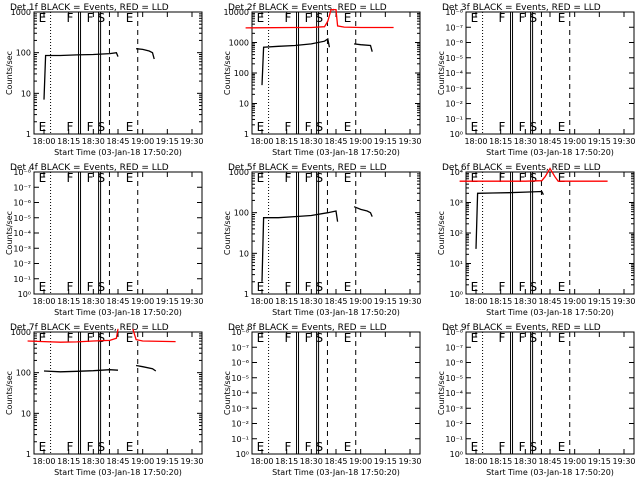 Image resolution: width=640 pixels, height=480 pixels. What do you see at coordinates (311, 141) in the screenshot?
I see `x-tick-label: 18:30` at bounding box center [311, 141].